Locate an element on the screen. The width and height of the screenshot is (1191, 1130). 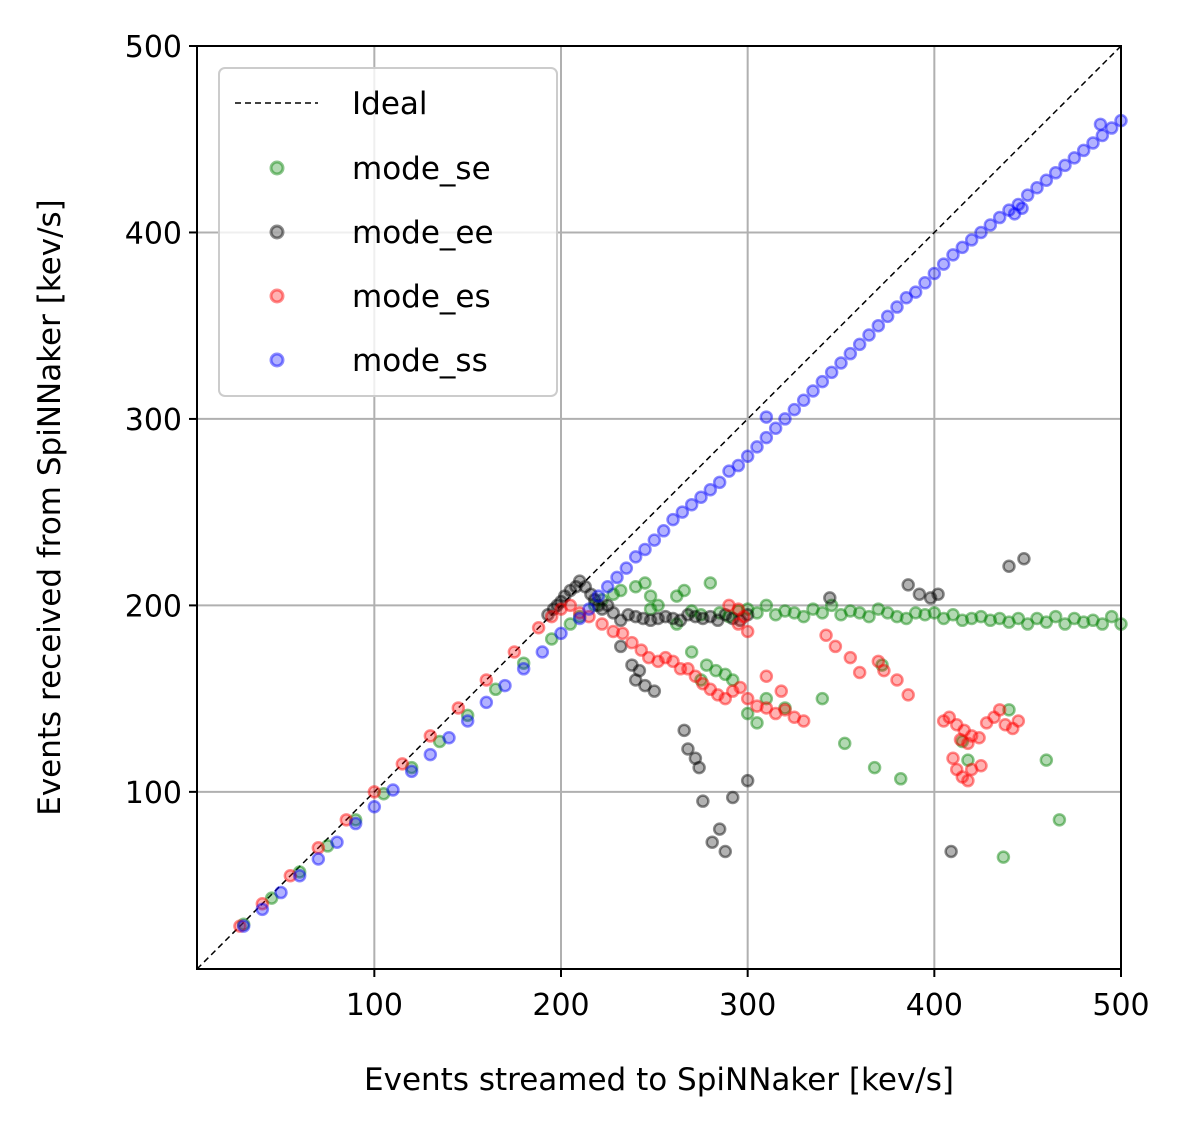
legend-swatch-mode-se is located at coordinates (277, 168).